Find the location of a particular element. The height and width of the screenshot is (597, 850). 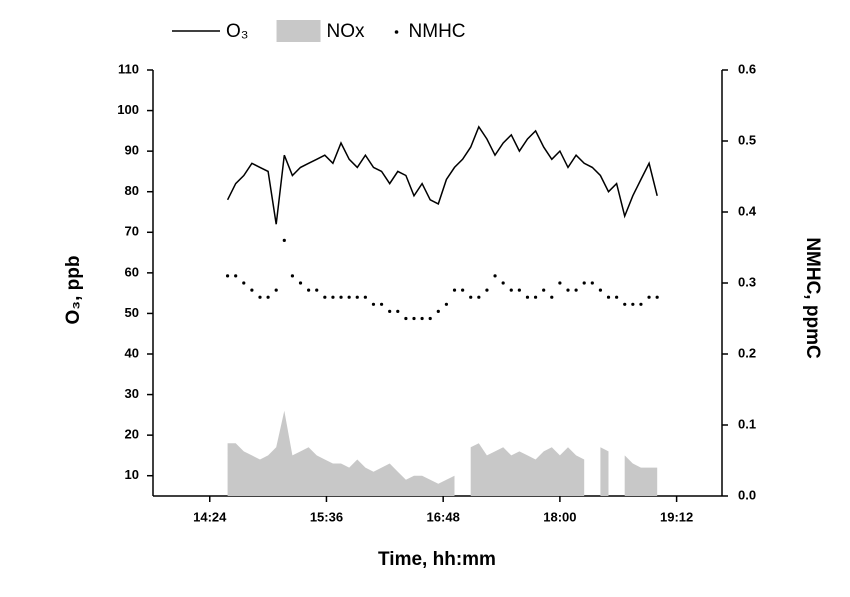

legend-dot is located at coordinates (396, 32).